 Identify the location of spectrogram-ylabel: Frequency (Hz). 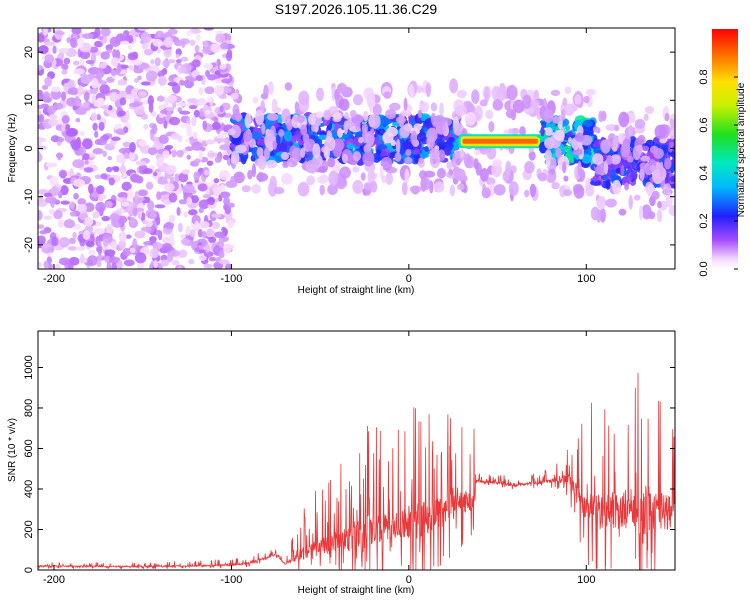
(12, 148).